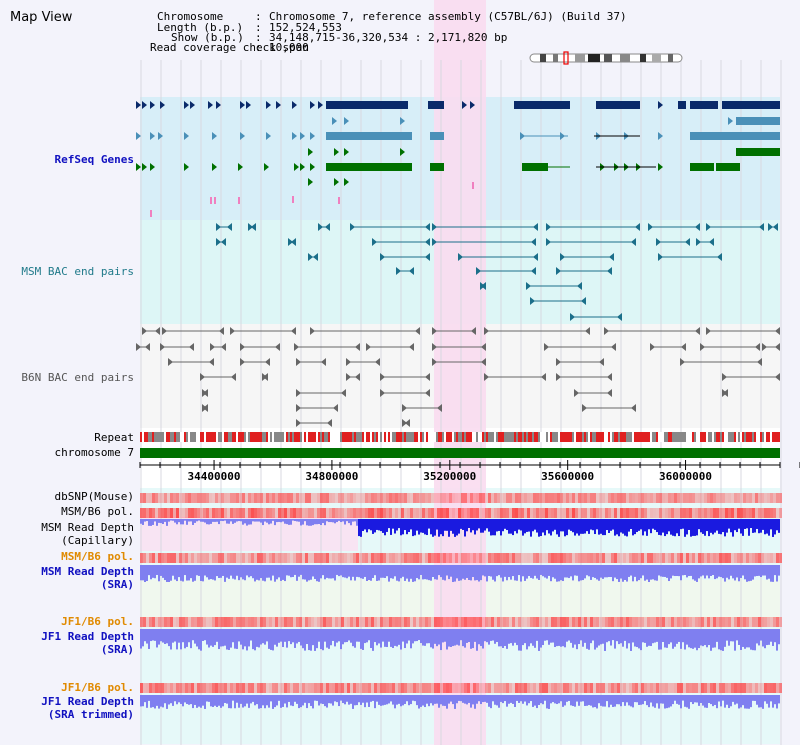  Describe the element at coordinates (190, 16) in the screenshot. I see `chromosome-key: Chromosome` at that location.